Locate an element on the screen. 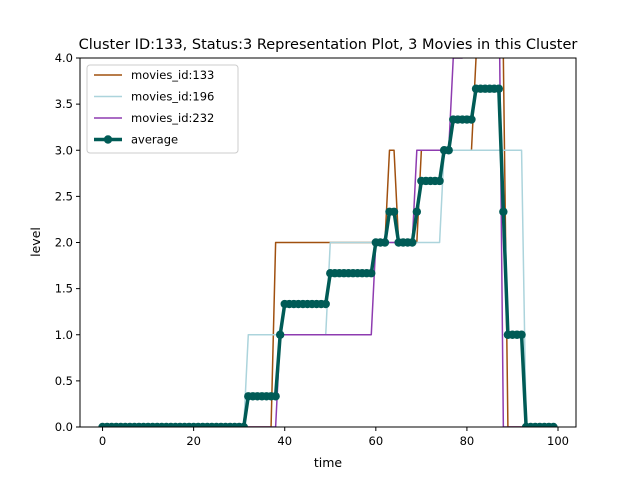 This screenshot has width=640, height=480. y-axis-label: level is located at coordinates (35, 242).